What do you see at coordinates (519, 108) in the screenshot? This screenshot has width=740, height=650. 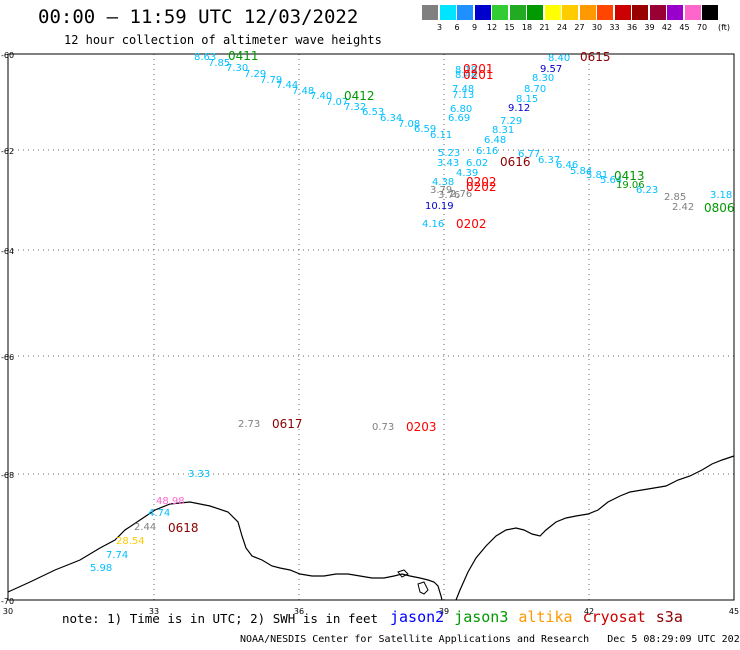 I see `wave-height-label: 9.12` at bounding box center [519, 108].